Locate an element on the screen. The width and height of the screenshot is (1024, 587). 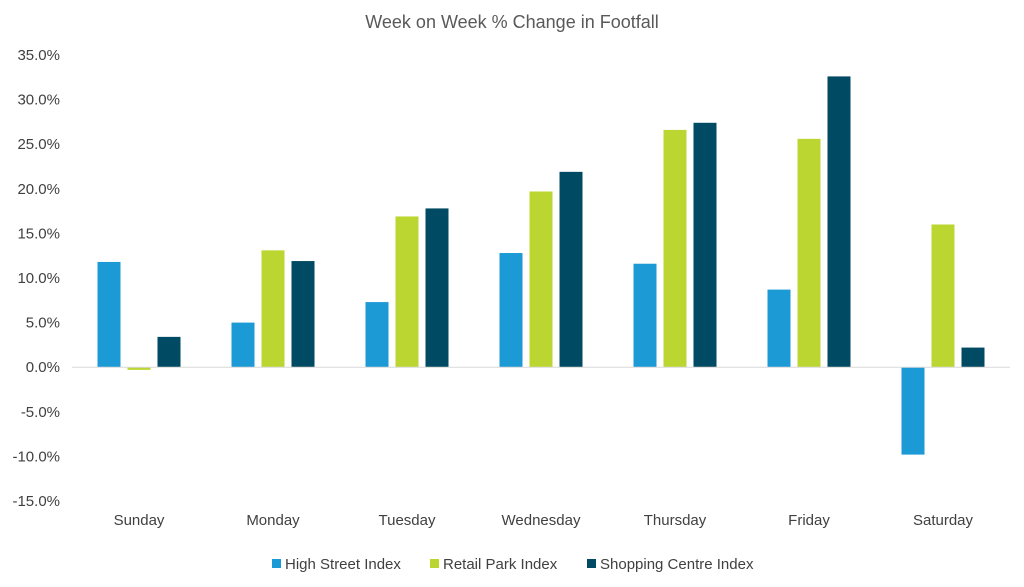
bar-shopping-centre-index-thursday is located at coordinates (705, 245).